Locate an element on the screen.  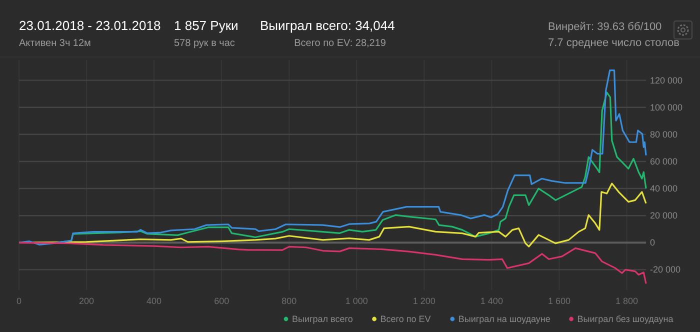
legend-label: Всего по EV is located at coordinates (405, 319).